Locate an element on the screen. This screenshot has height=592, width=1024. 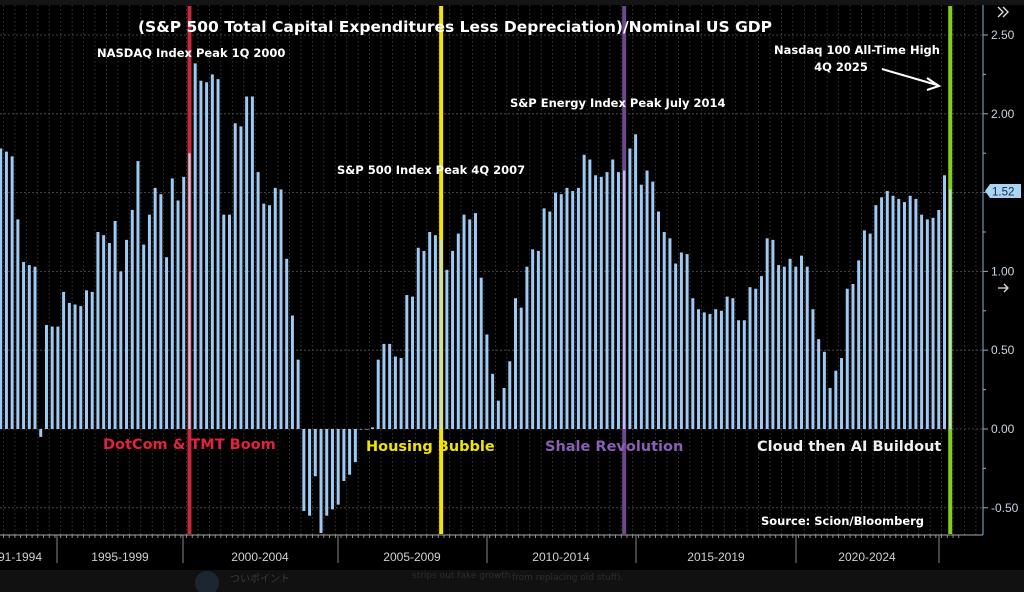
x-period-label: 2020-2024 is located at coordinates (867, 557).